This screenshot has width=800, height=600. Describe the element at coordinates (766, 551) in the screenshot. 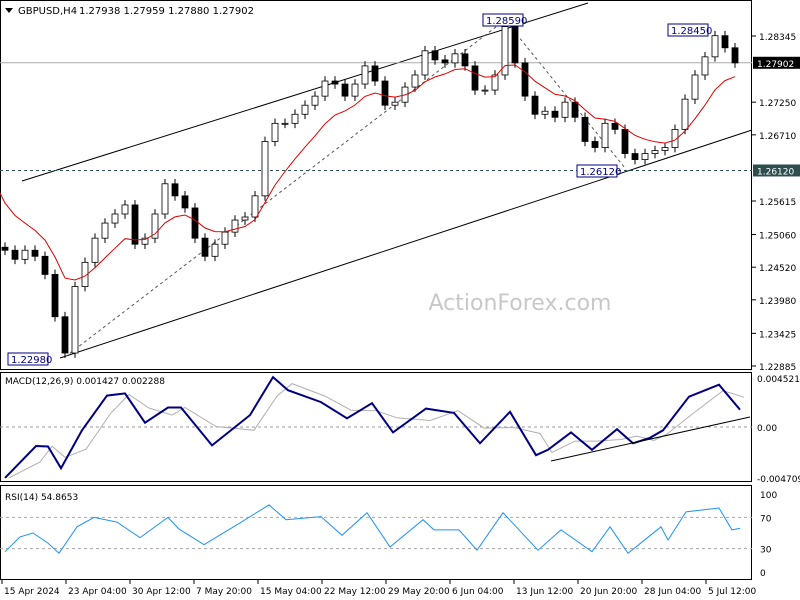

I see `rsi-tick-label: 30` at that location.